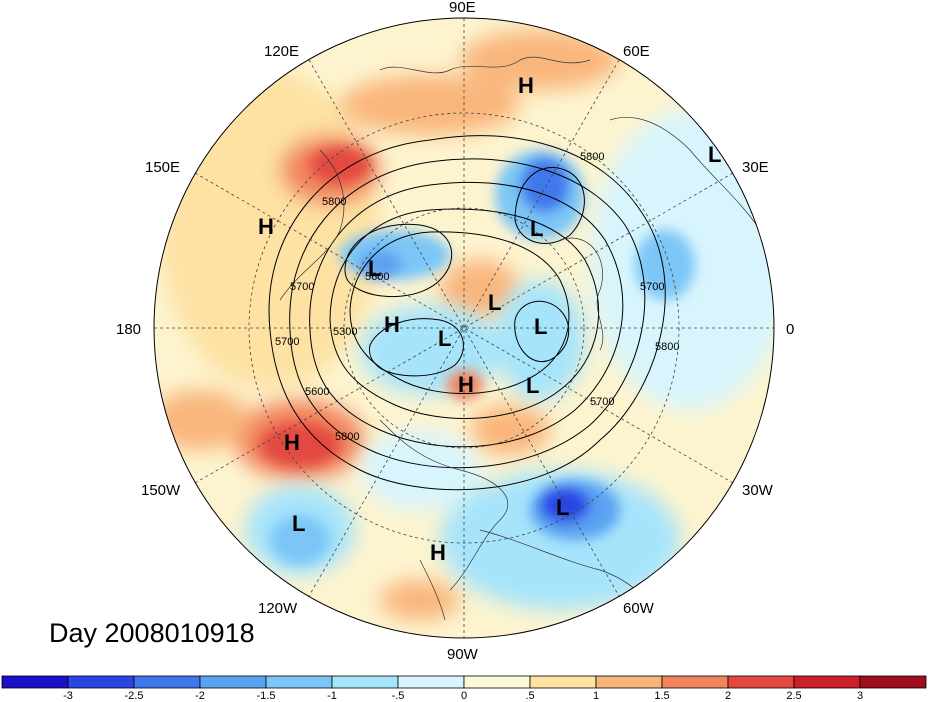 The width and height of the screenshot is (928, 702). I want to click on lon-label-120w: 120W, so click(278, 608).